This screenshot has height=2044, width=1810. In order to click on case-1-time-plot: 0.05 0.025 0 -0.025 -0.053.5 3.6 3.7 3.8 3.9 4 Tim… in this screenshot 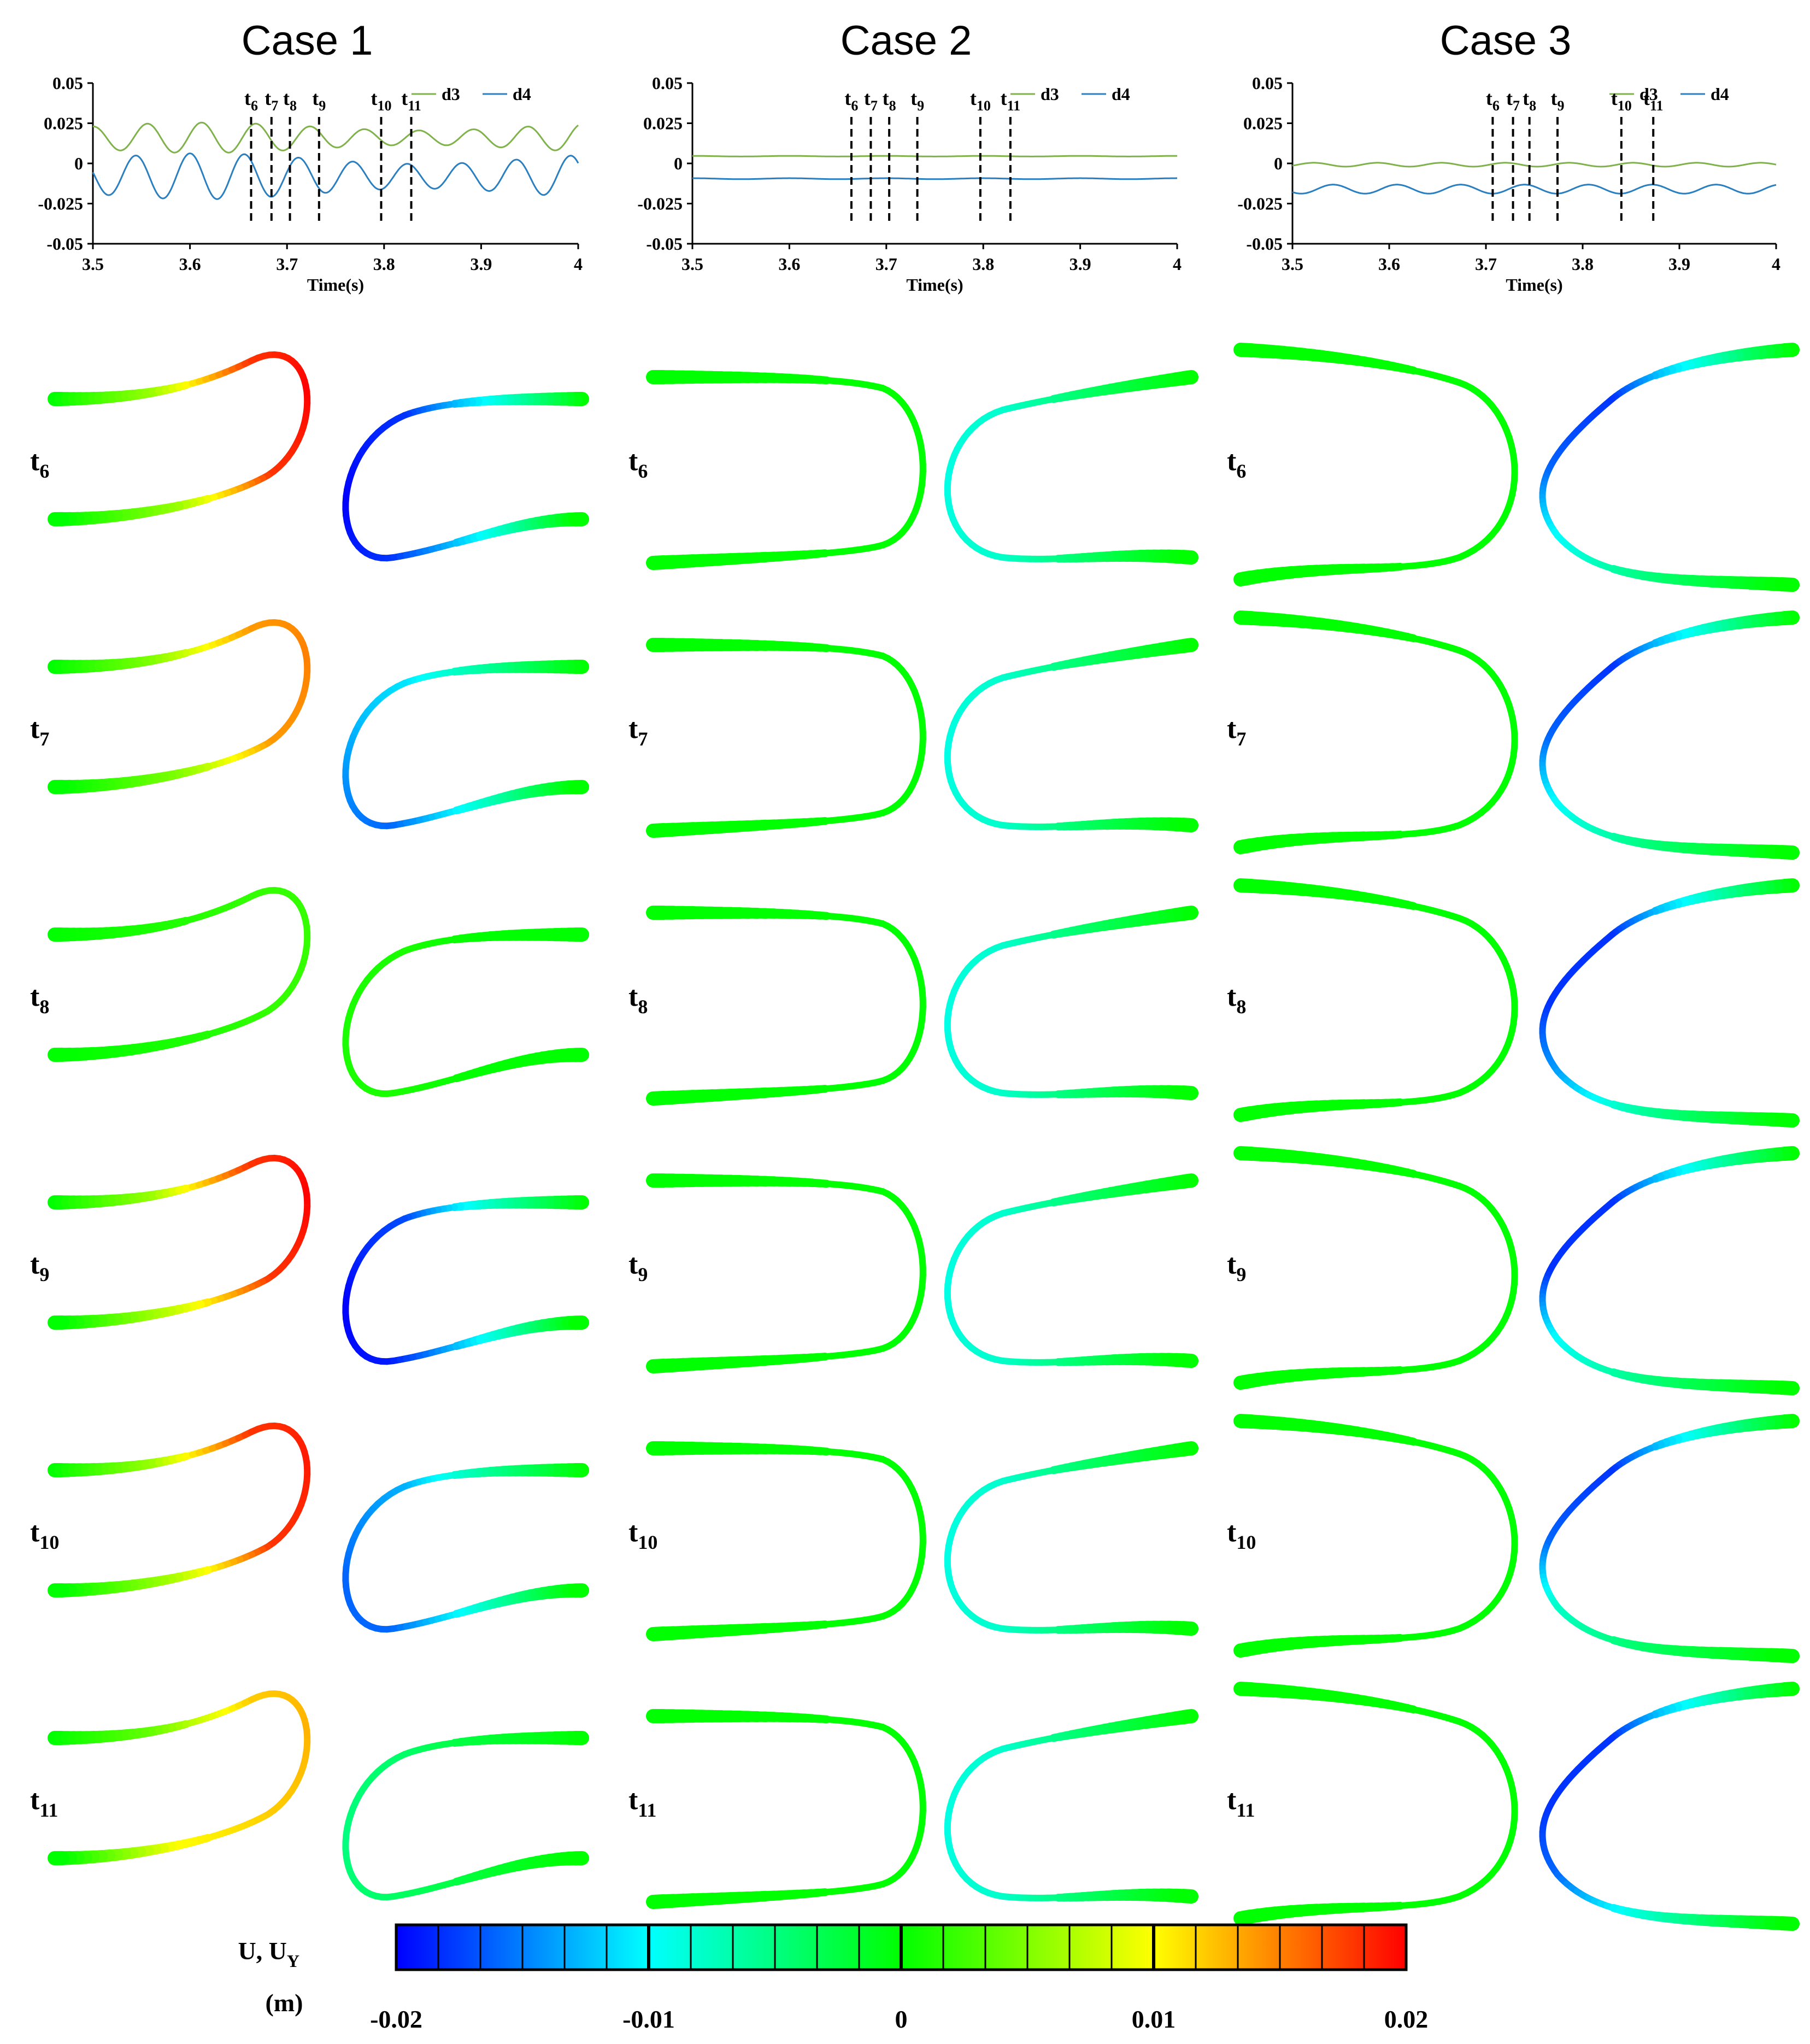, I will do `click(310, 184)`.